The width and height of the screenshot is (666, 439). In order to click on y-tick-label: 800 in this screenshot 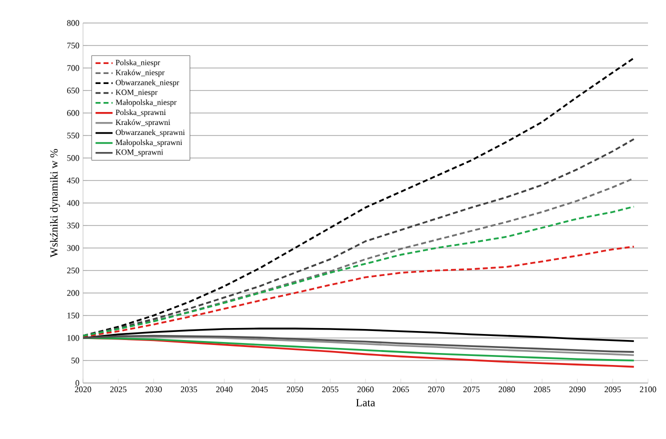, I will do `click(73, 23)`.